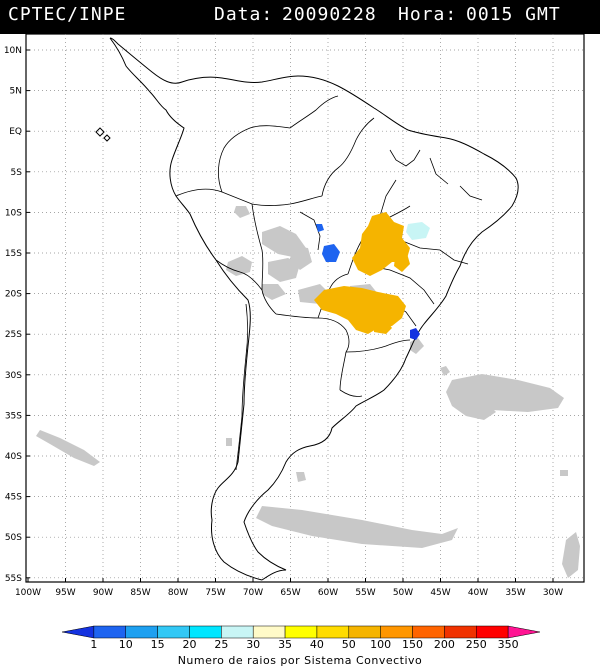 This screenshot has height=670, width=600. What do you see at coordinates (126, 644) in the screenshot?
I see `colorbar-tick-label: 10` at bounding box center [126, 644].